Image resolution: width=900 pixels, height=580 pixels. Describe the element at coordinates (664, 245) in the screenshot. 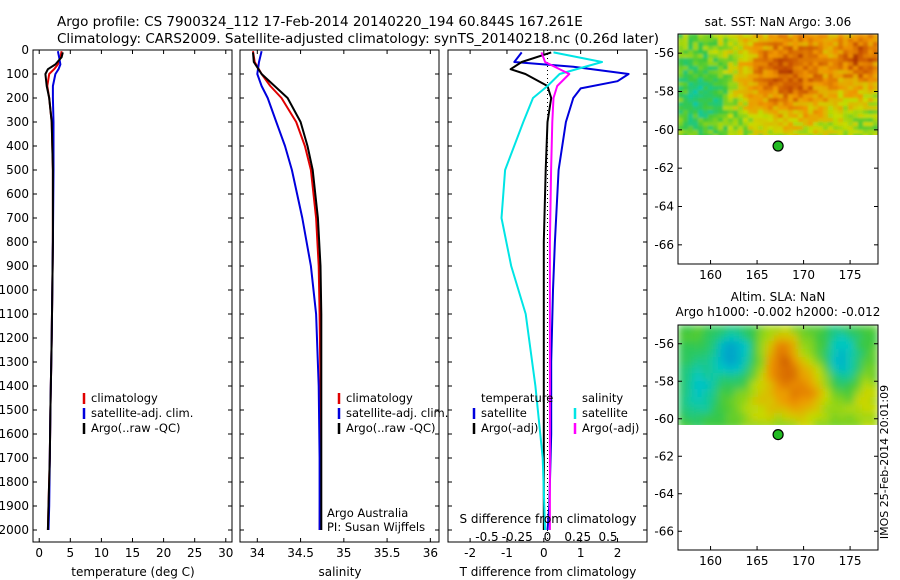

I see `map-y-tick-label: -66` at that location.